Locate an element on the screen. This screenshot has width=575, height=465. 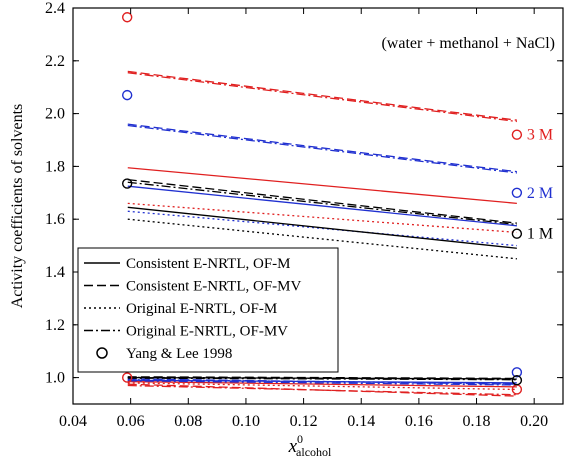
legend-marker is located at coordinates (102, 353).